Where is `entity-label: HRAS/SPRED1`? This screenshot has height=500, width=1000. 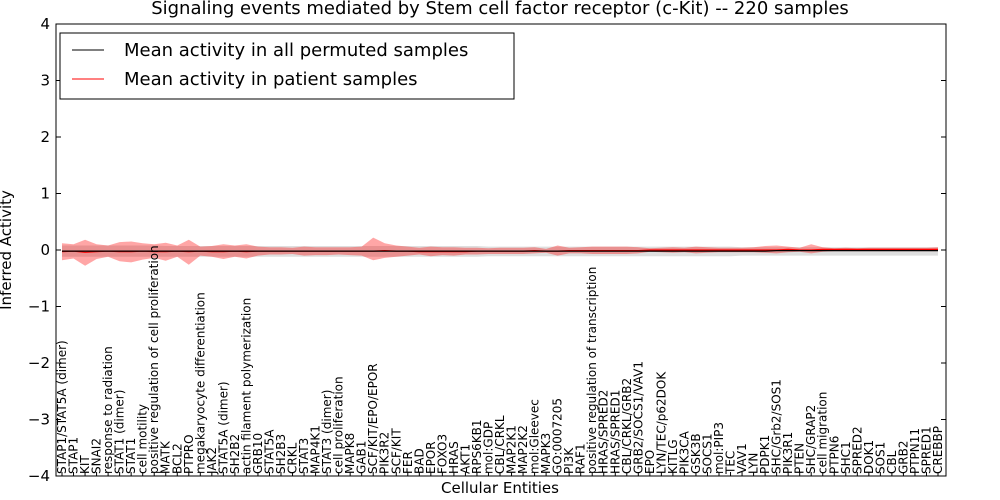
entity-label: HRAS/SPRED1 is located at coordinates (615, 432).